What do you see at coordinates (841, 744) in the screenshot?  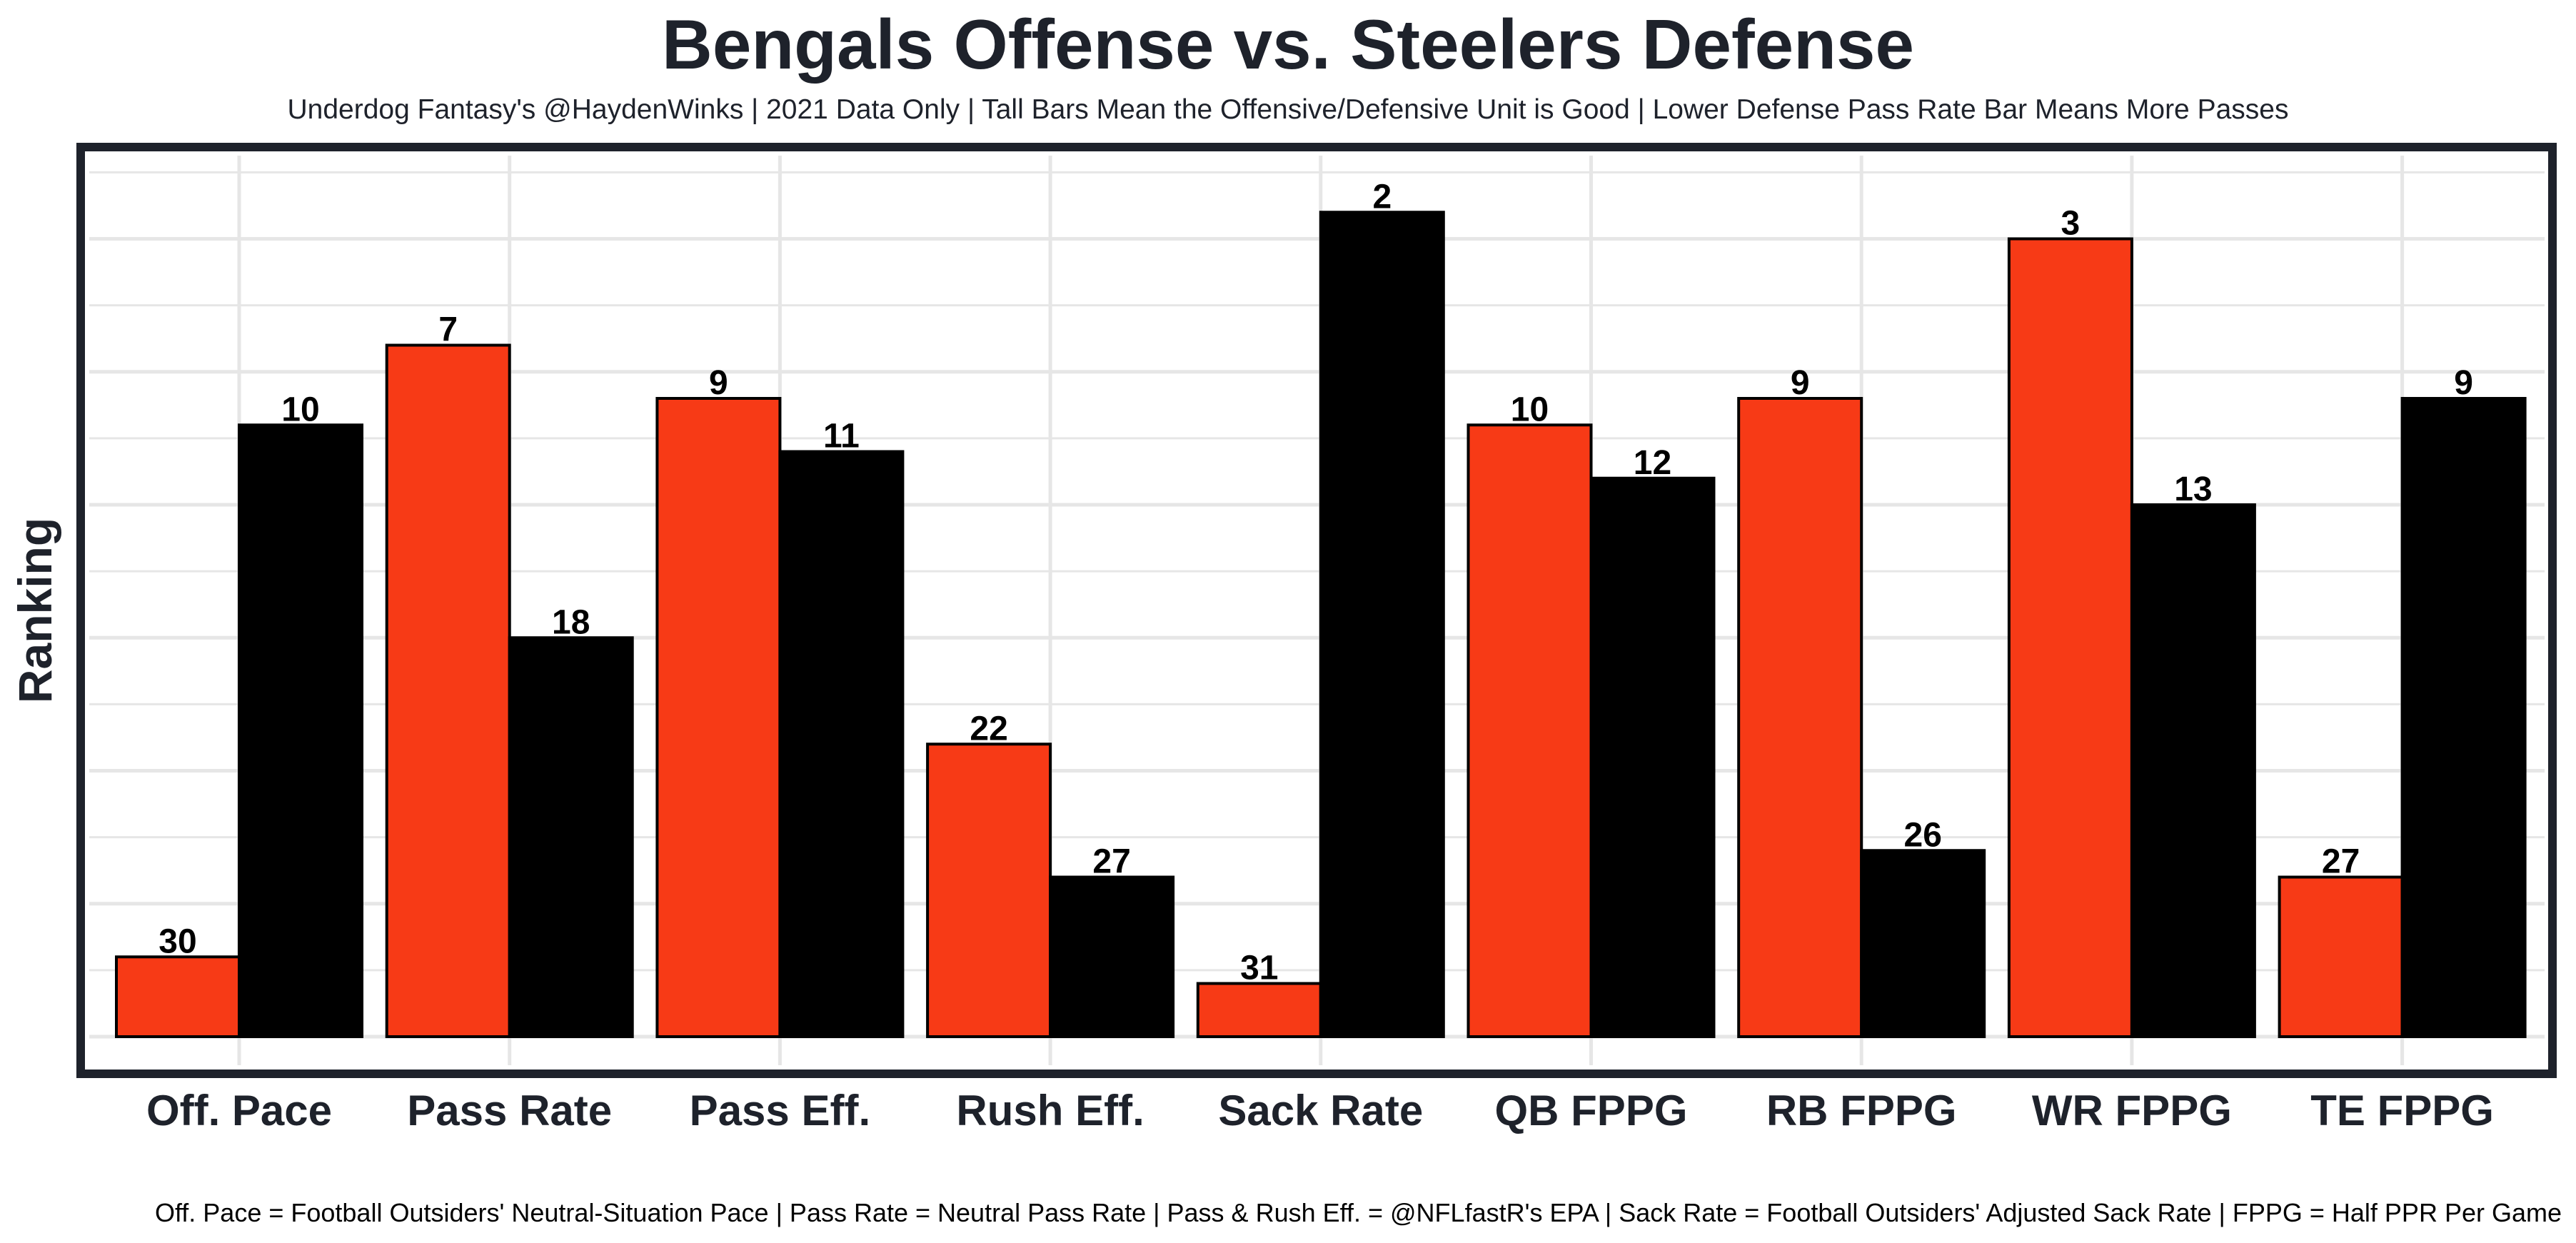 I see `bar-defense-pass-eff` at bounding box center [841, 744].